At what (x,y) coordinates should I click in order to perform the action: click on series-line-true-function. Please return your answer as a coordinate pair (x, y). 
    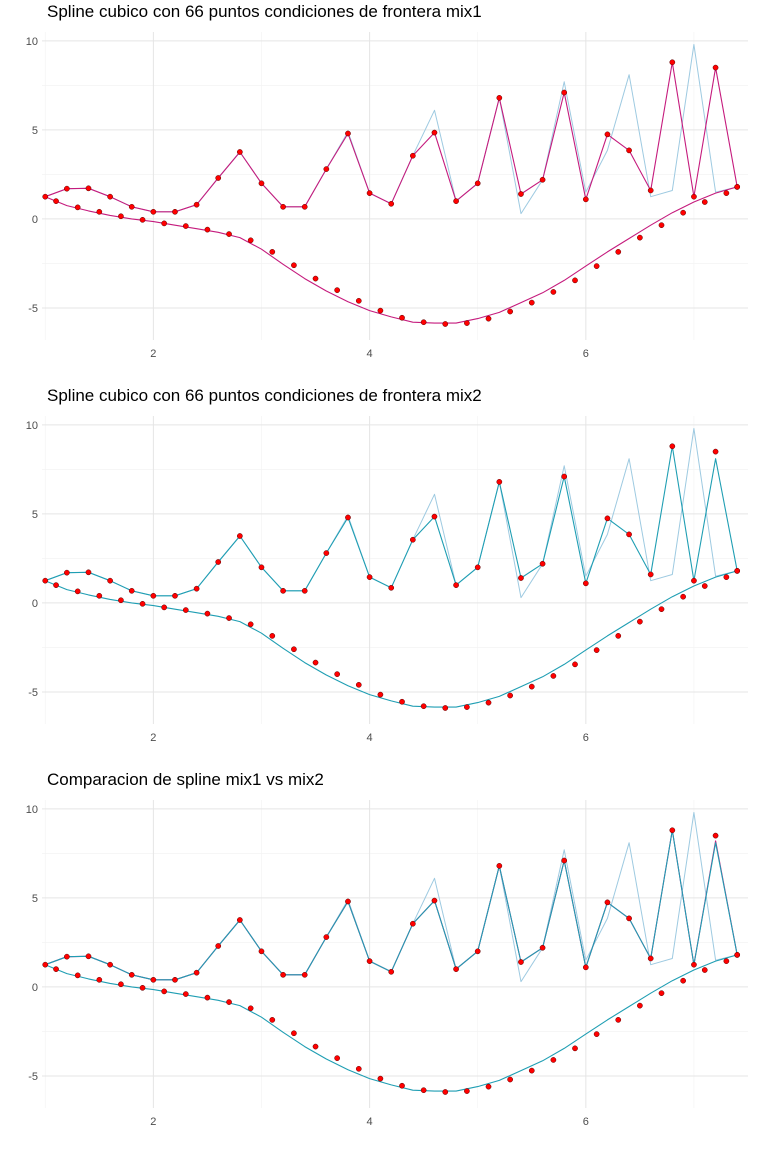
    Looking at the image, I should click on (391, 897).